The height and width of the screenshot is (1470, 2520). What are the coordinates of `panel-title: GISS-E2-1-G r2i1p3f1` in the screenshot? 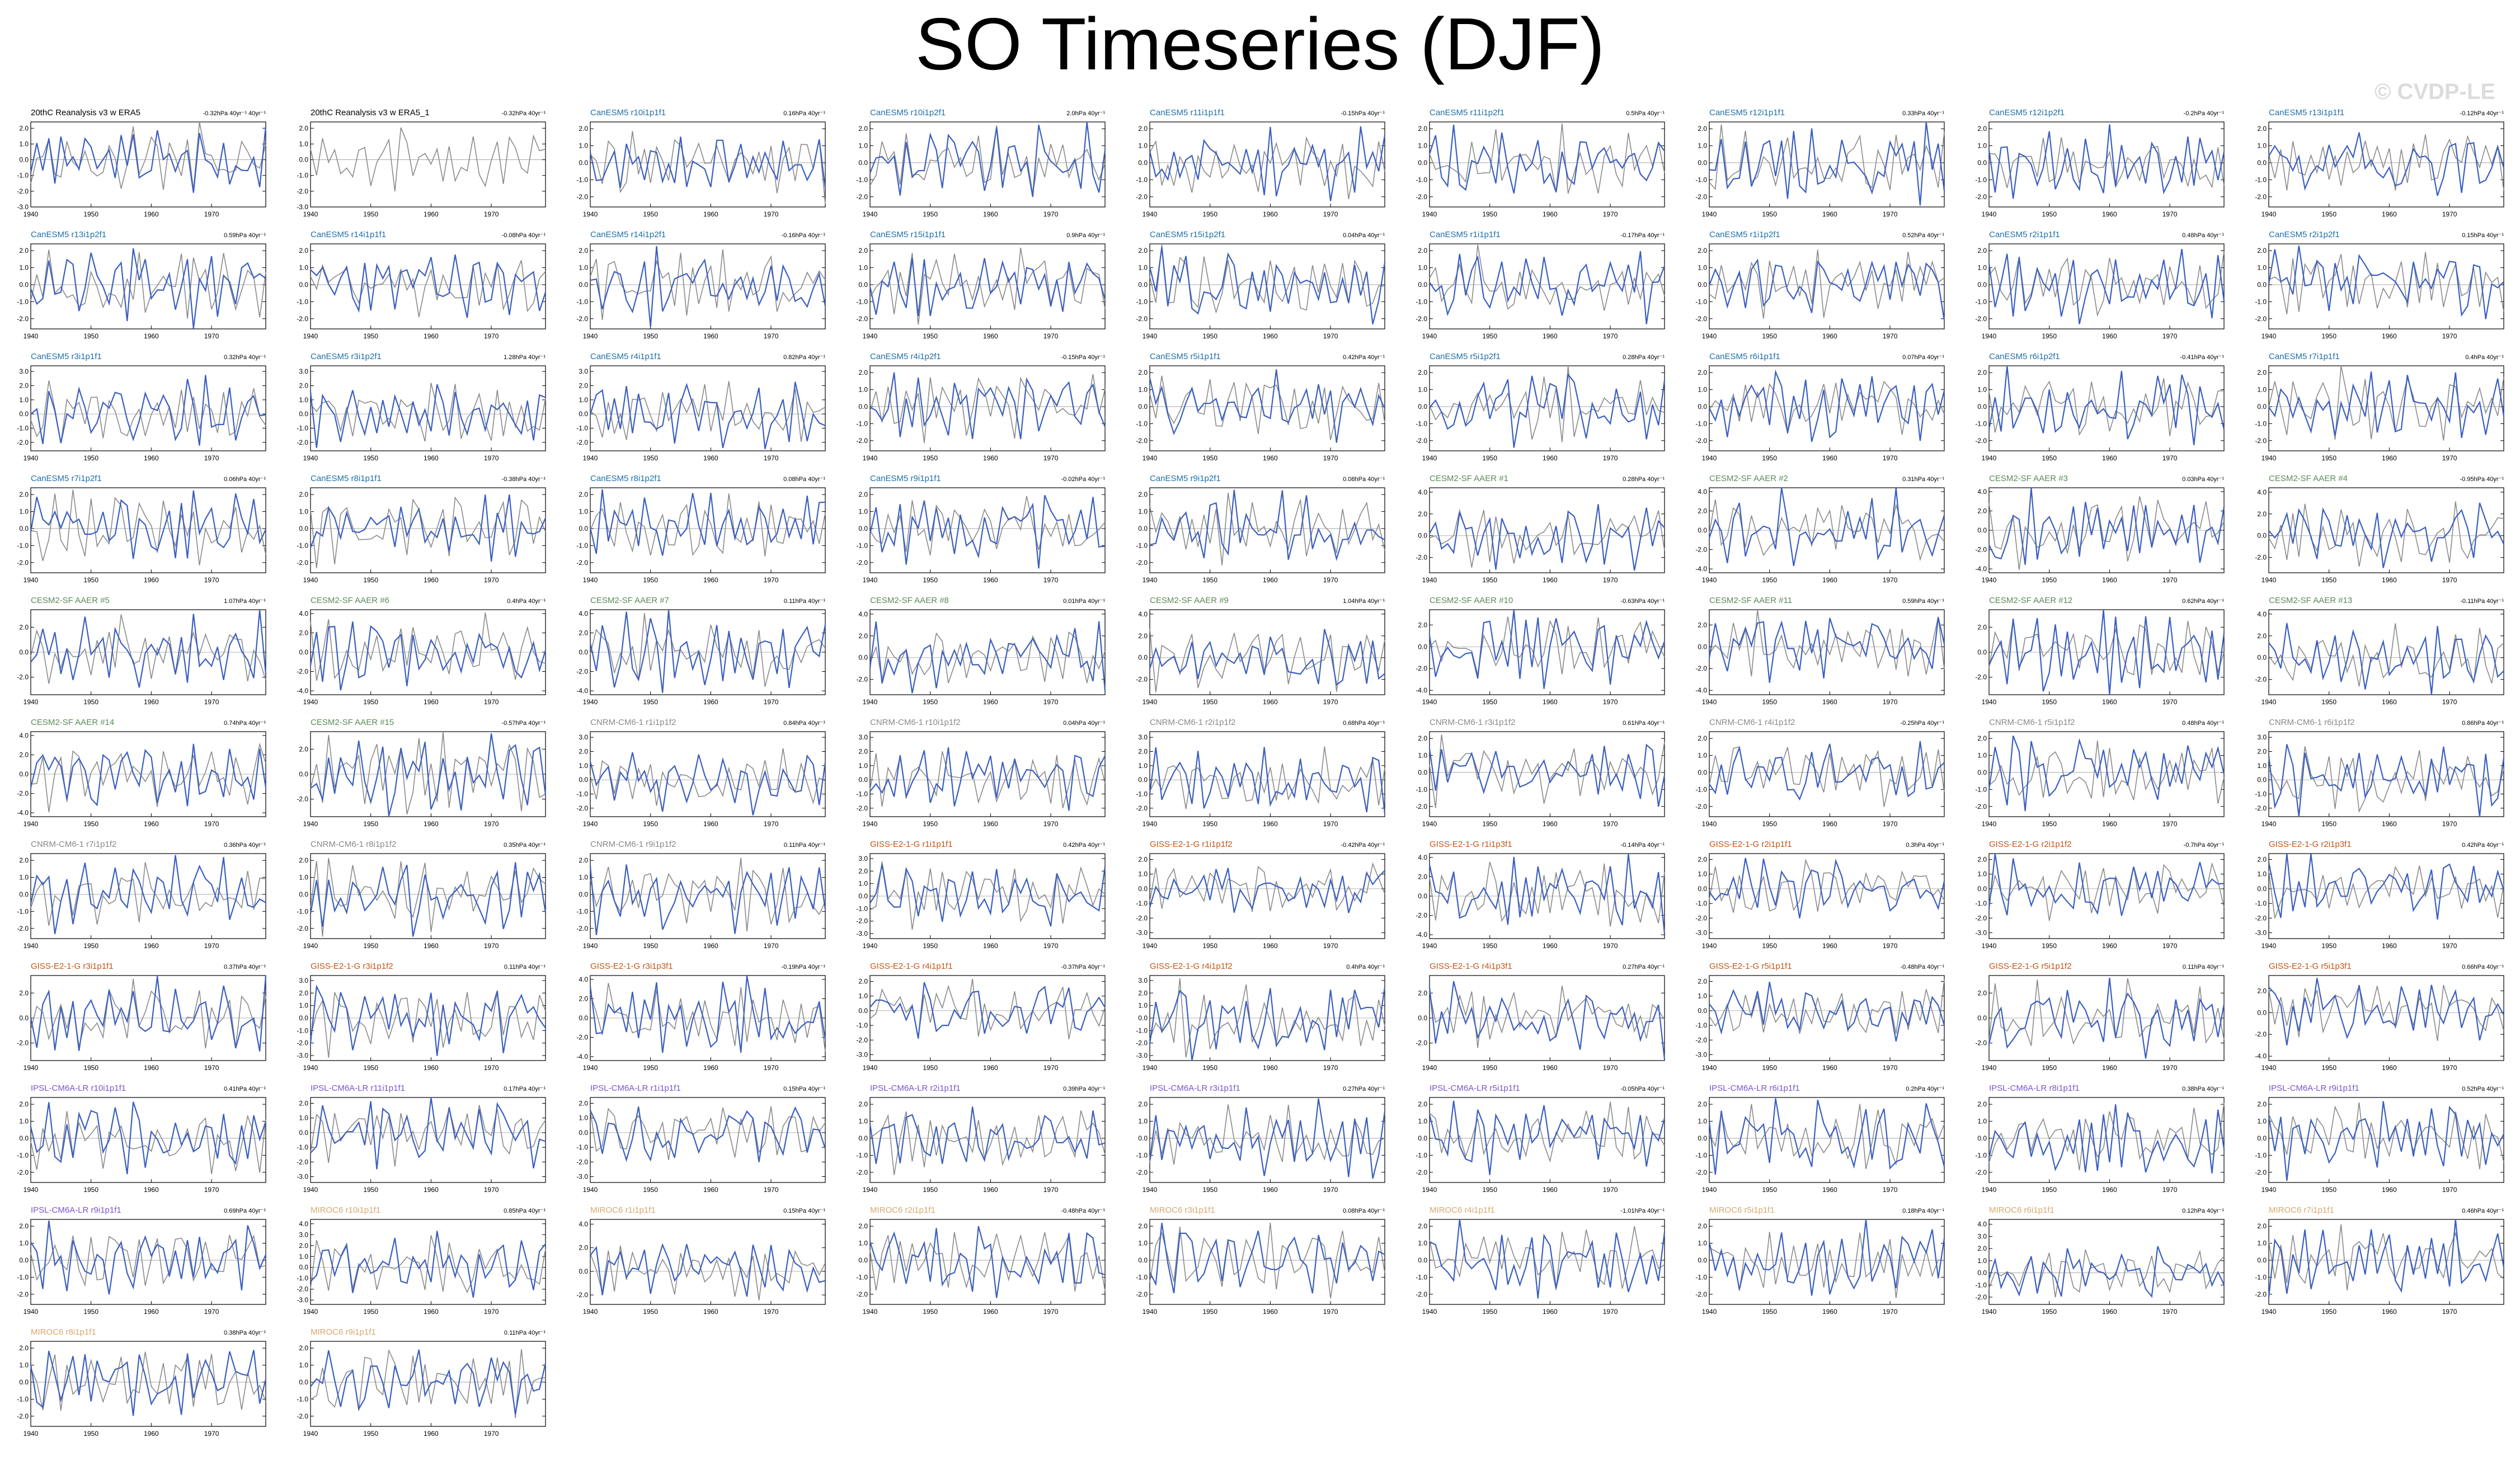 It's located at (2310, 845).